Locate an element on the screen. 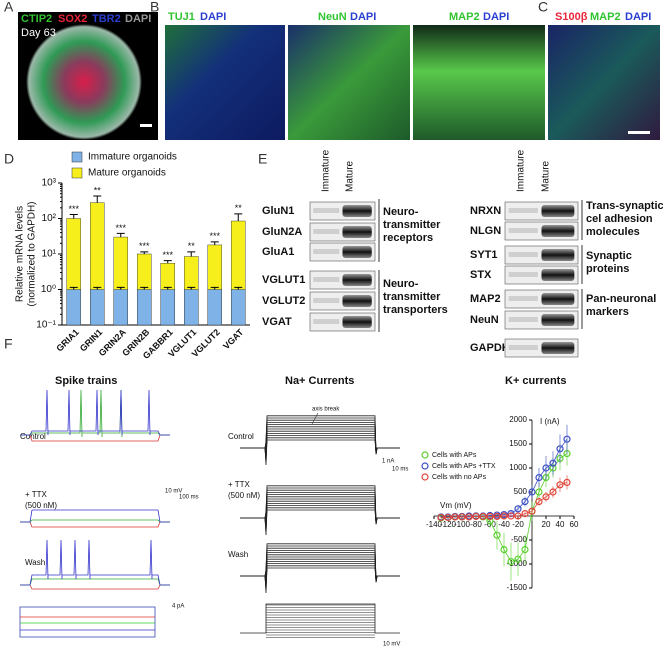 The image size is (663, 649). marker: S100β is located at coordinates (571, 17).